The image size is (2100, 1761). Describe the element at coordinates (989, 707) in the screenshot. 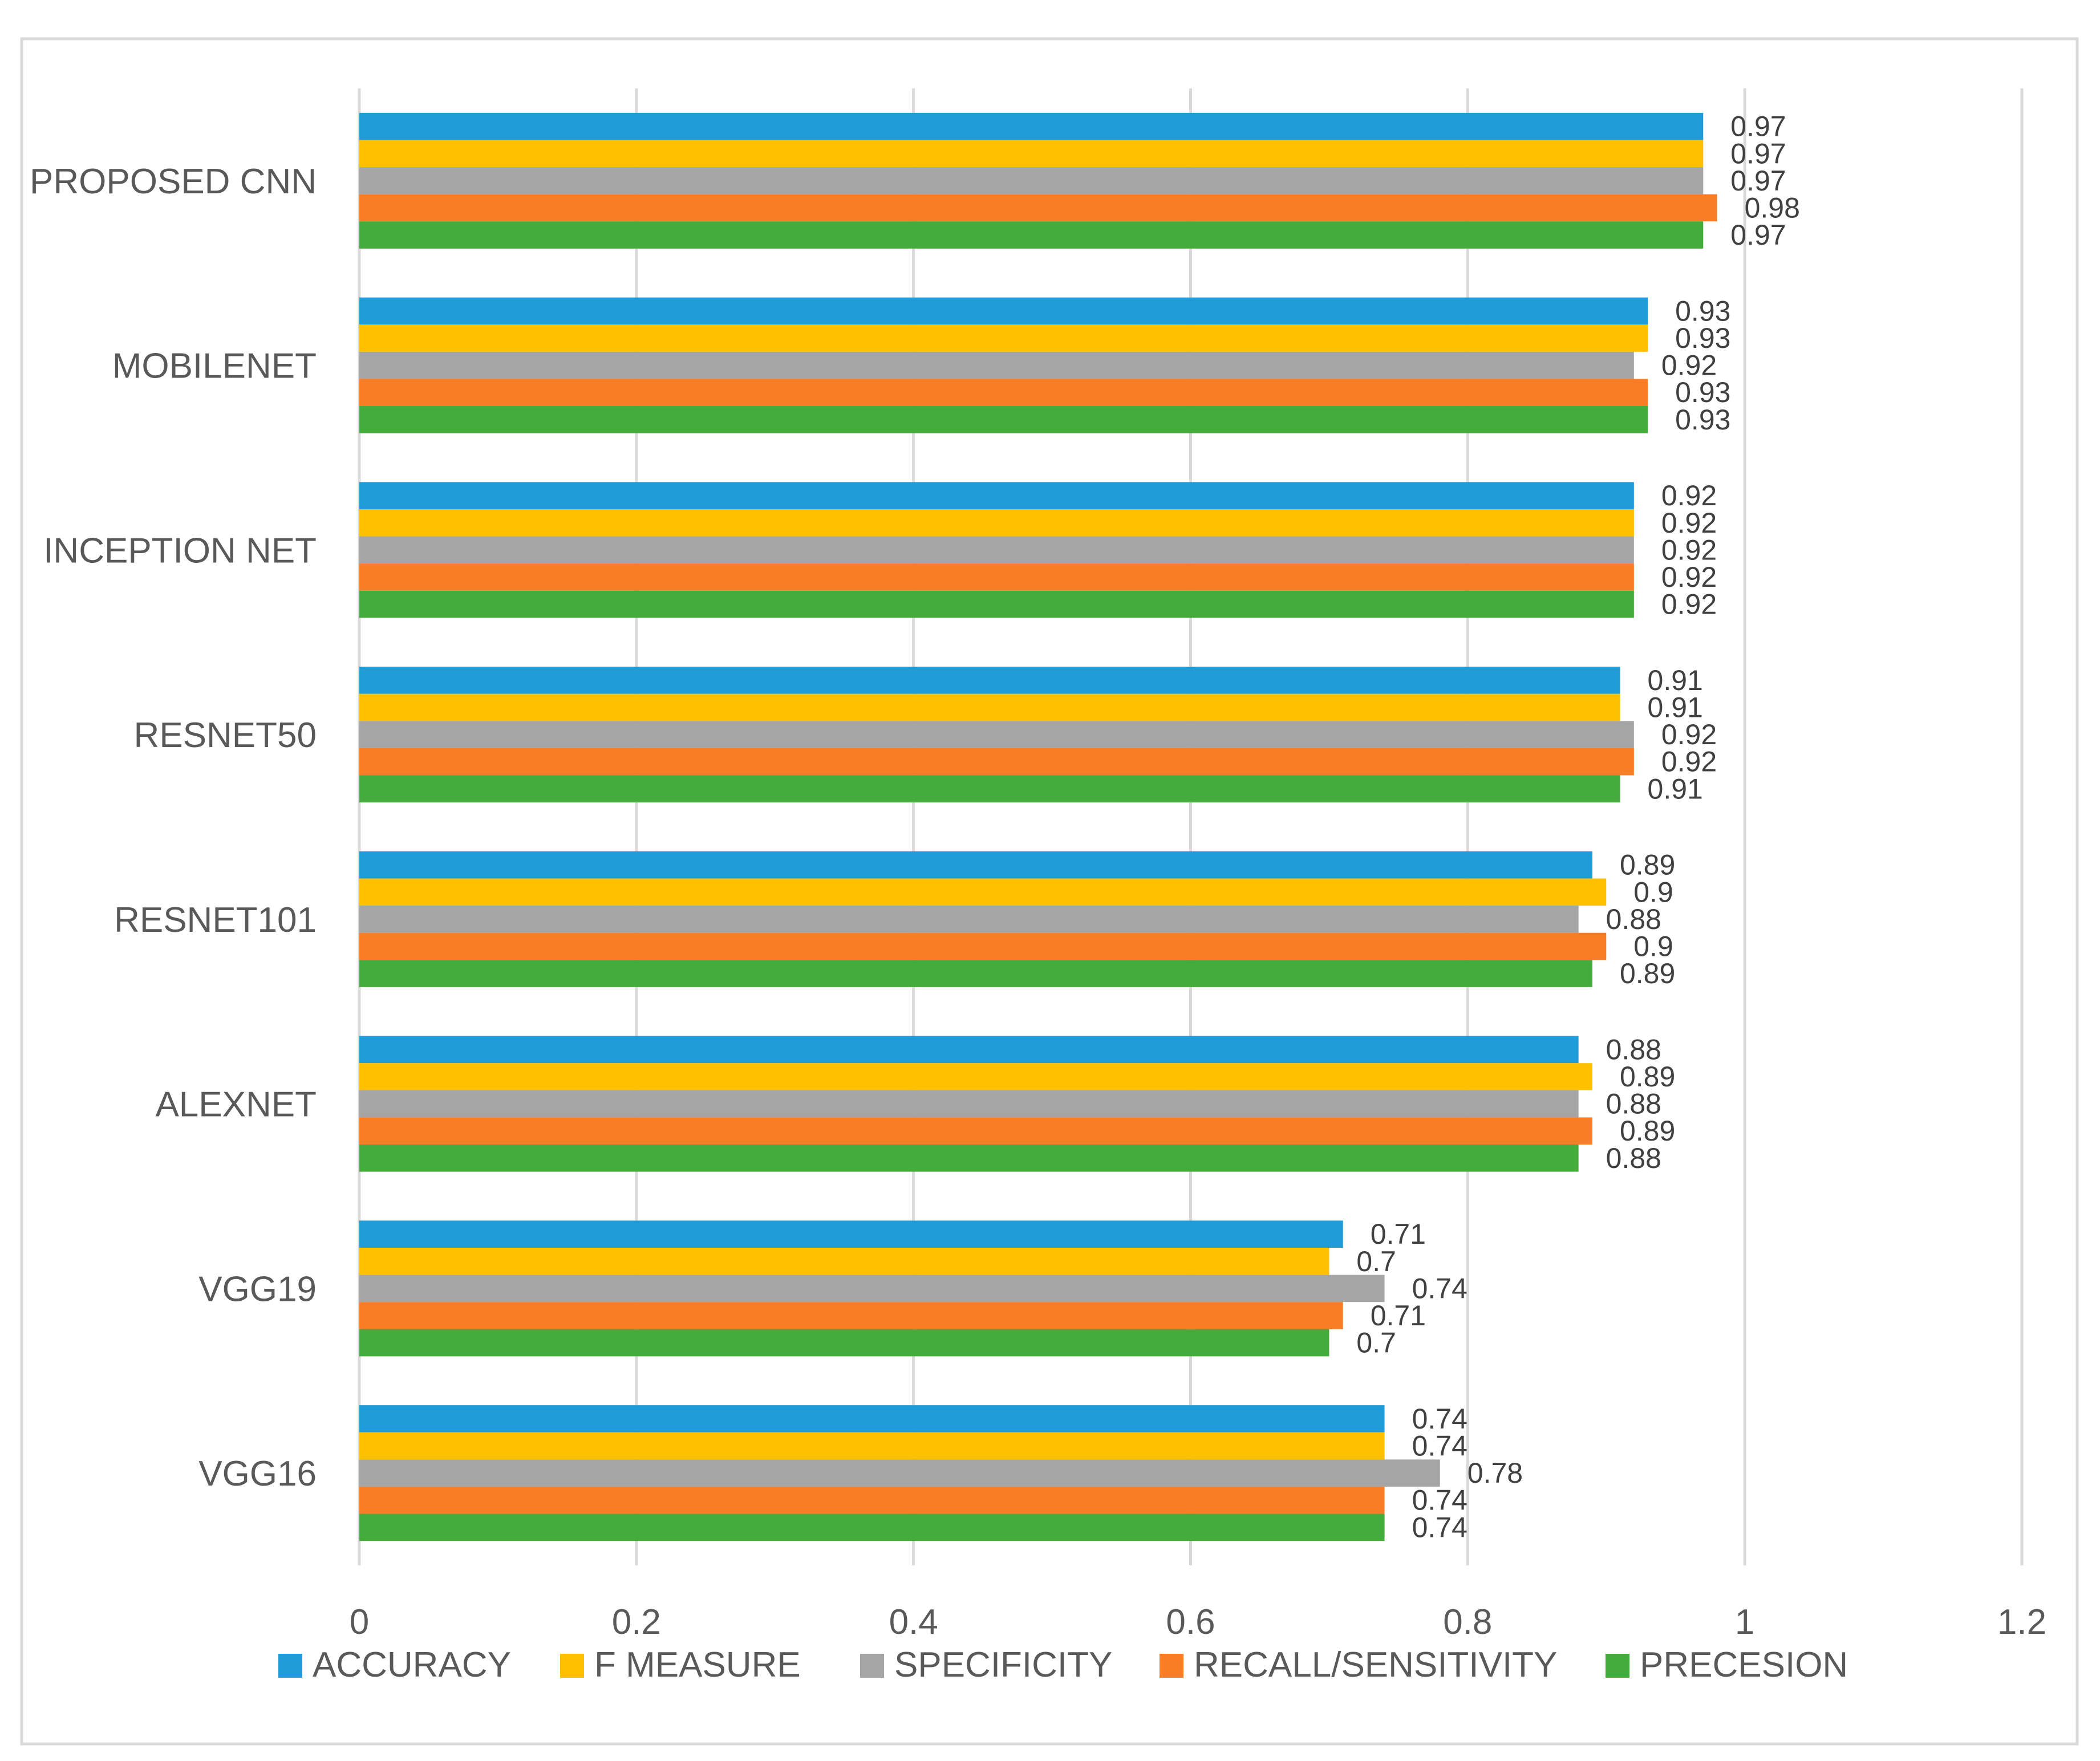

I see `bar-resnet50-f-measure` at that location.